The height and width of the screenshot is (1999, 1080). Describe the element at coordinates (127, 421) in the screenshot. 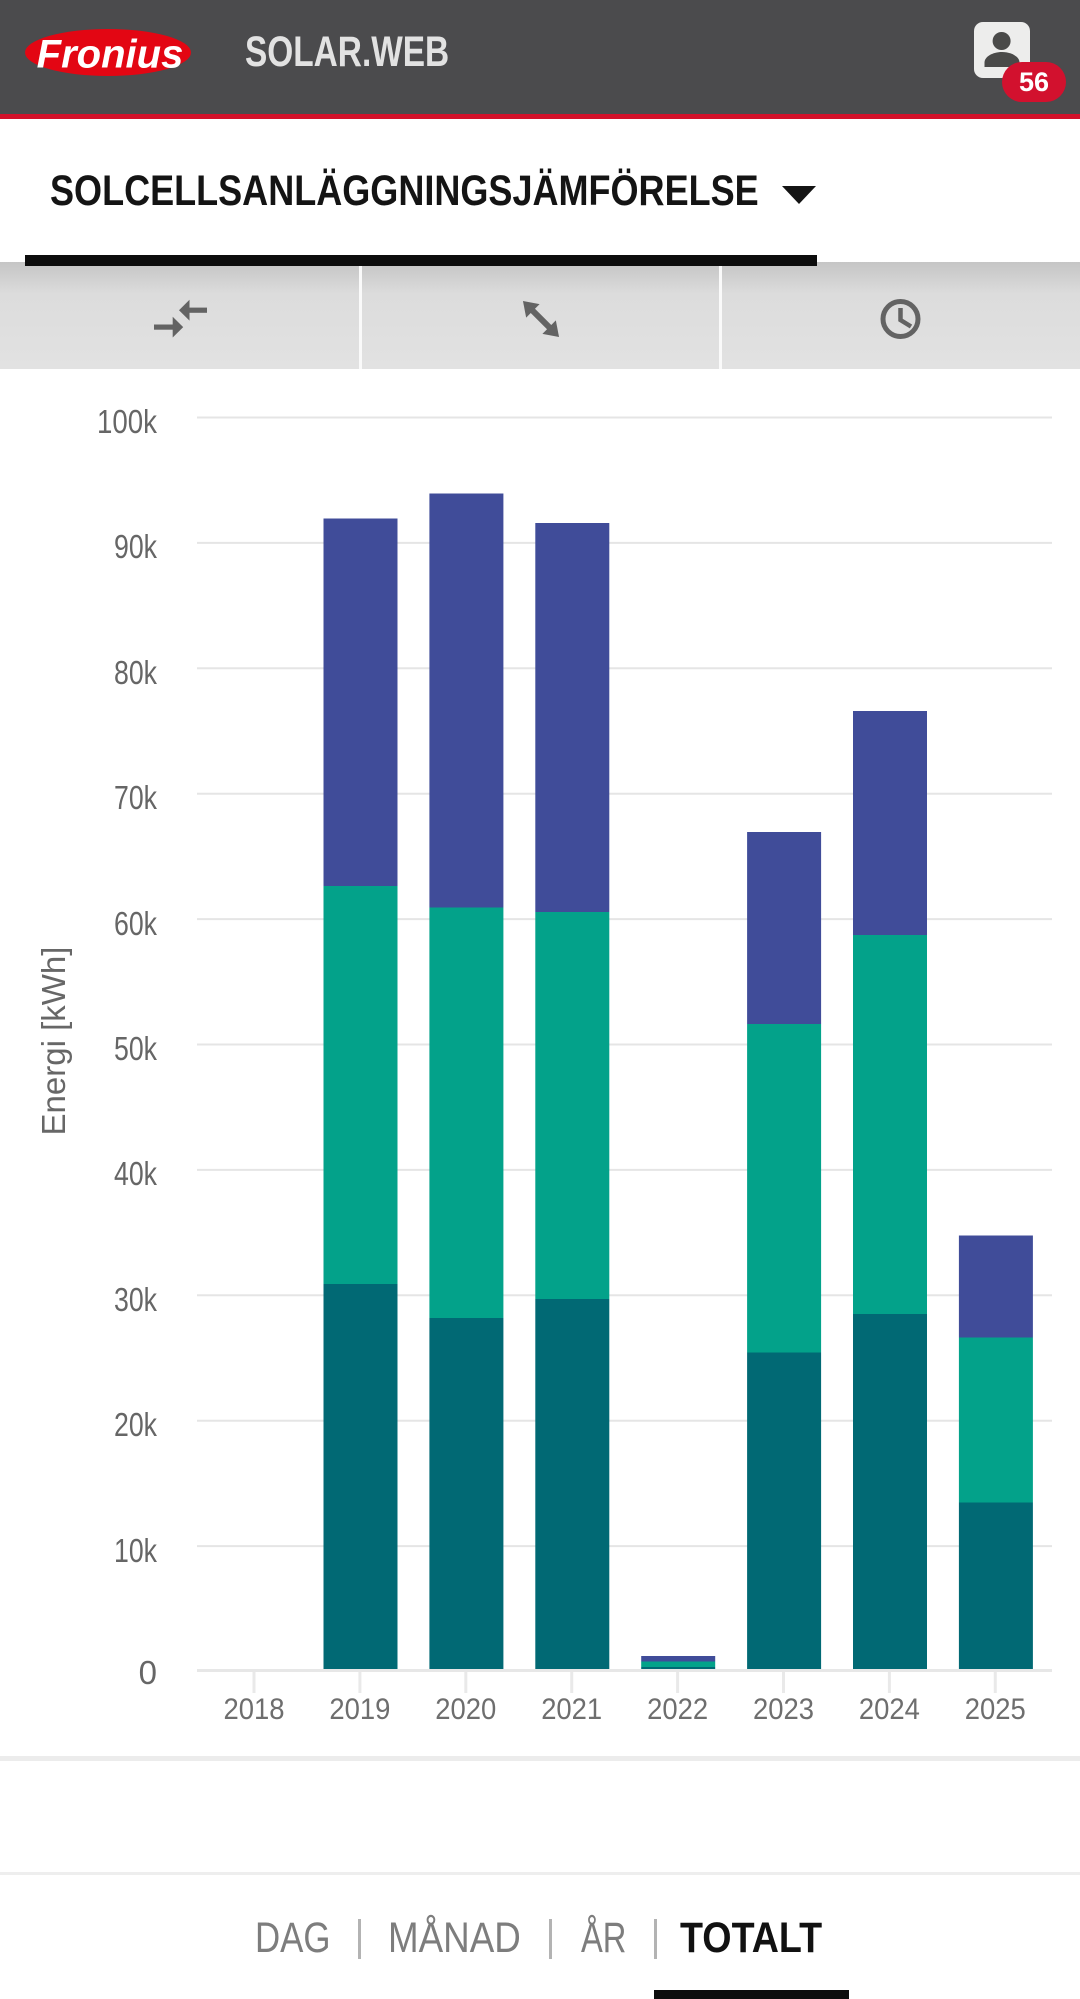

I see `svg-text: 100k` at that location.